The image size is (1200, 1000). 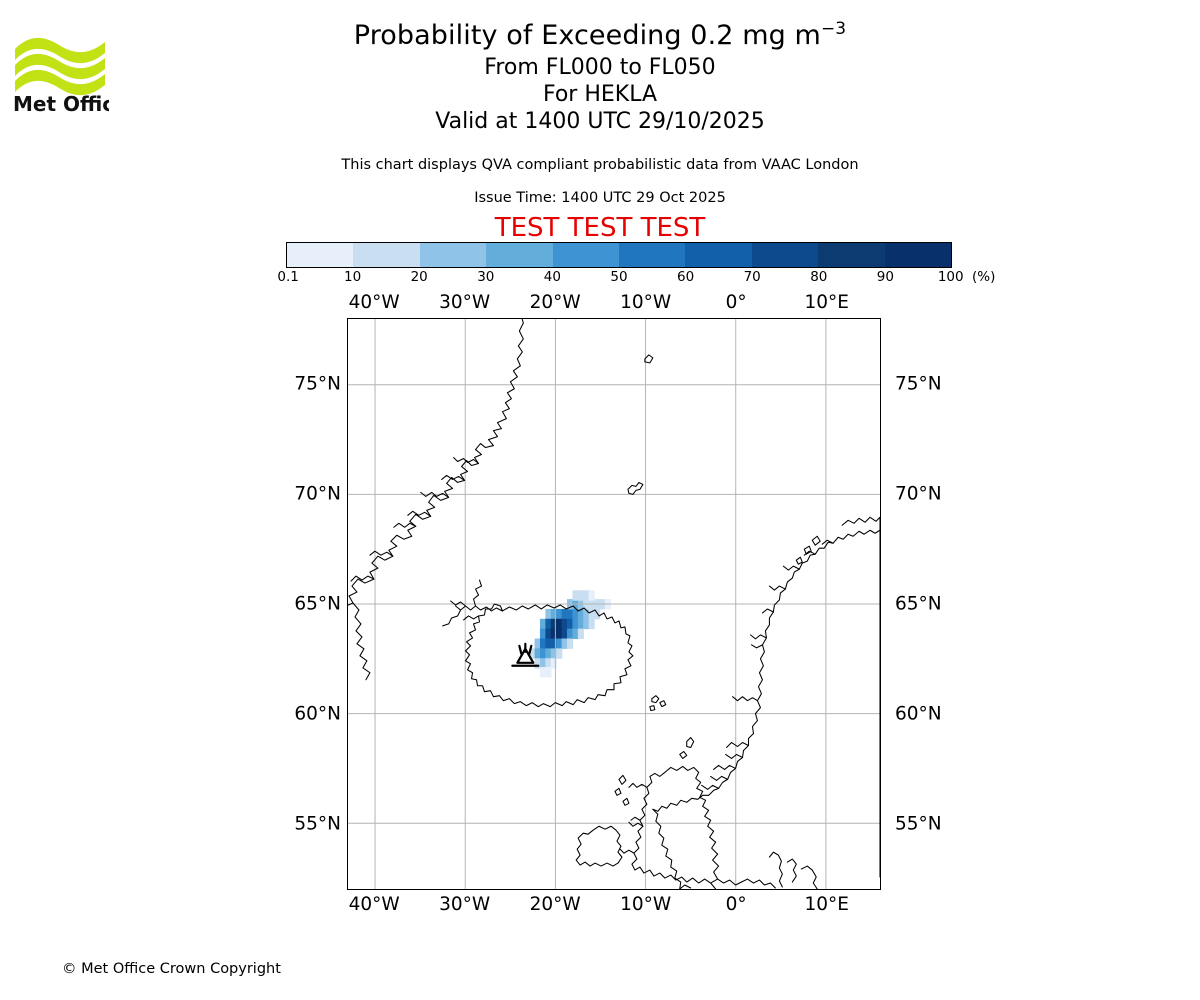 What do you see at coordinates (600, 67) in the screenshot?
I see `title-flight-levels: From FL000 to FL050` at bounding box center [600, 67].